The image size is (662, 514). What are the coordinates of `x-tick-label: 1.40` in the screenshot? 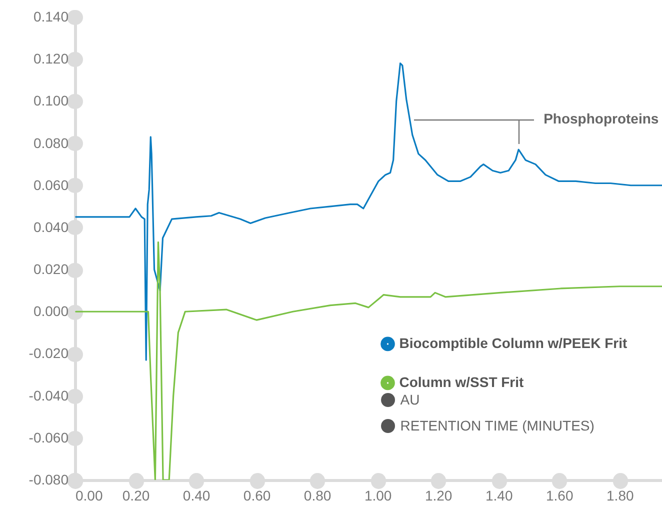 It's located at (499, 496).